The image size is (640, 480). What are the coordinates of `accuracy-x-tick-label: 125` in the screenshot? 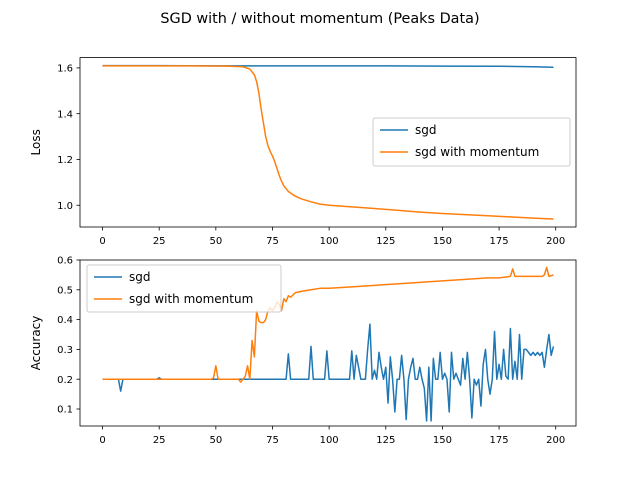 It's located at (385, 440).